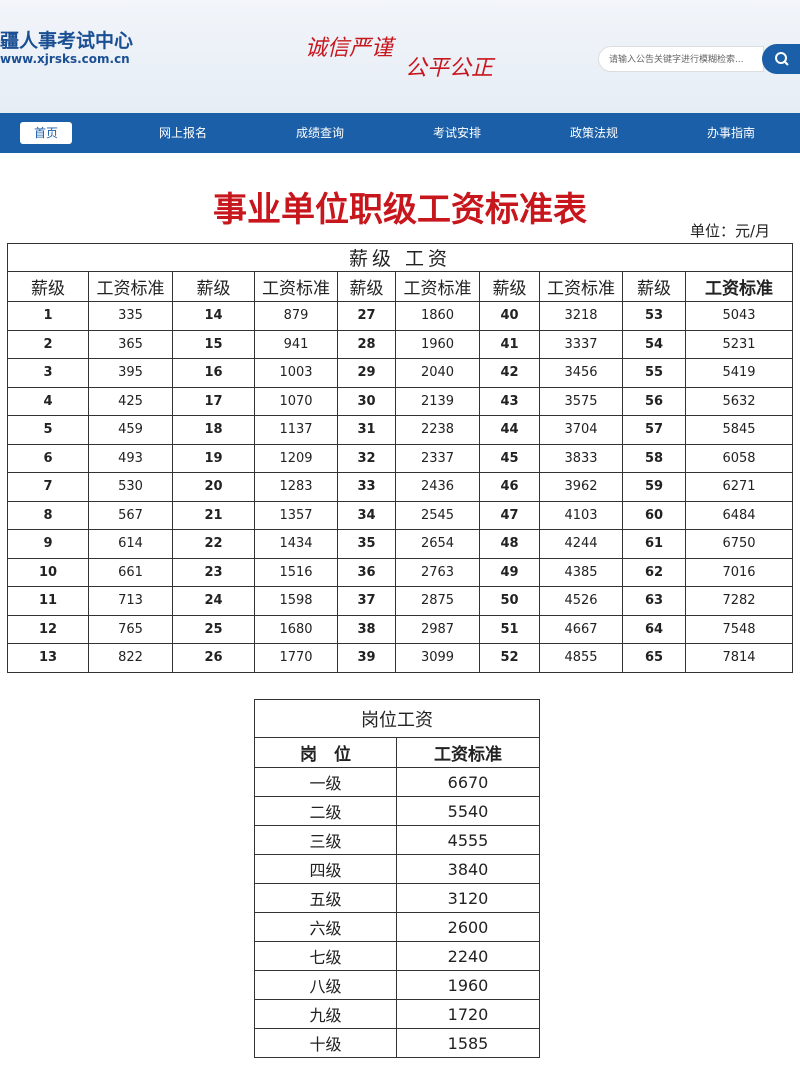  Describe the element at coordinates (325, 840) in the screenshot. I see `post-cell: 三级` at that location.